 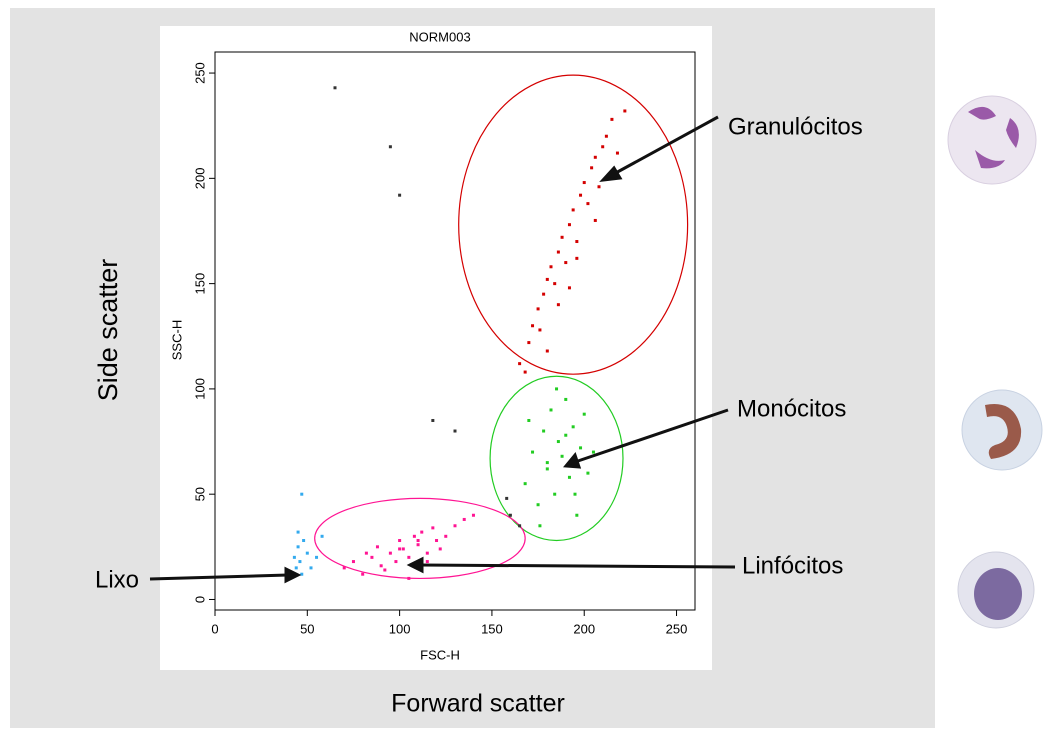 What do you see at coordinates (791, 408) in the screenshot?
I see `population-label: Monócitos` at bounding box center [791, 408].